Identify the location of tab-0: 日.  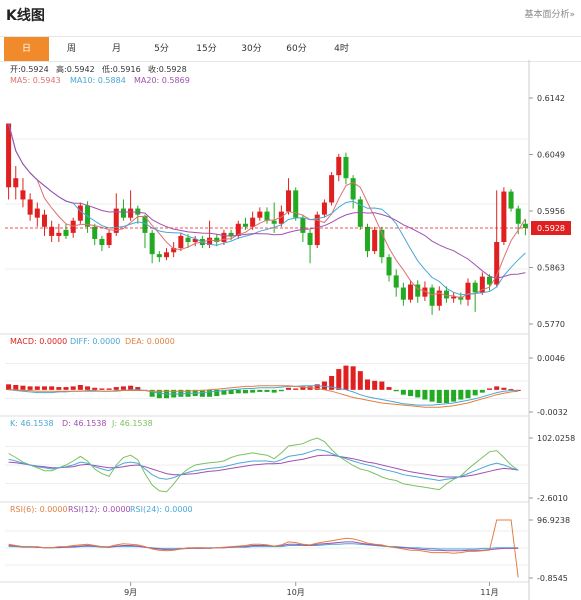
(26, 49).